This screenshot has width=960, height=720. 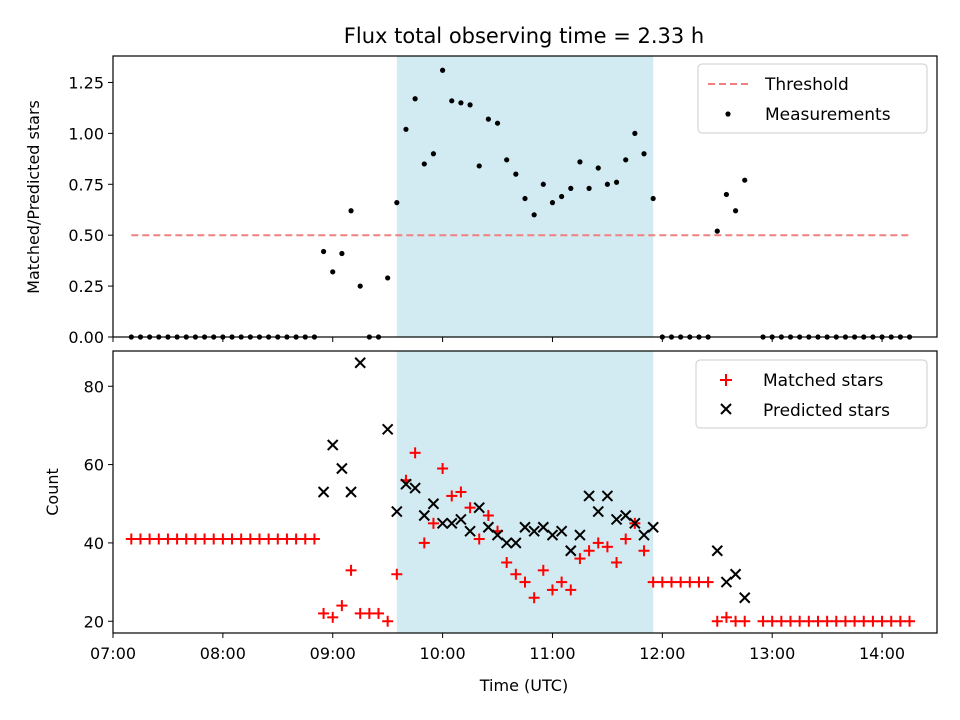 I want to click on top-y-tick-label: 0.75, so click(x=86, y=184).